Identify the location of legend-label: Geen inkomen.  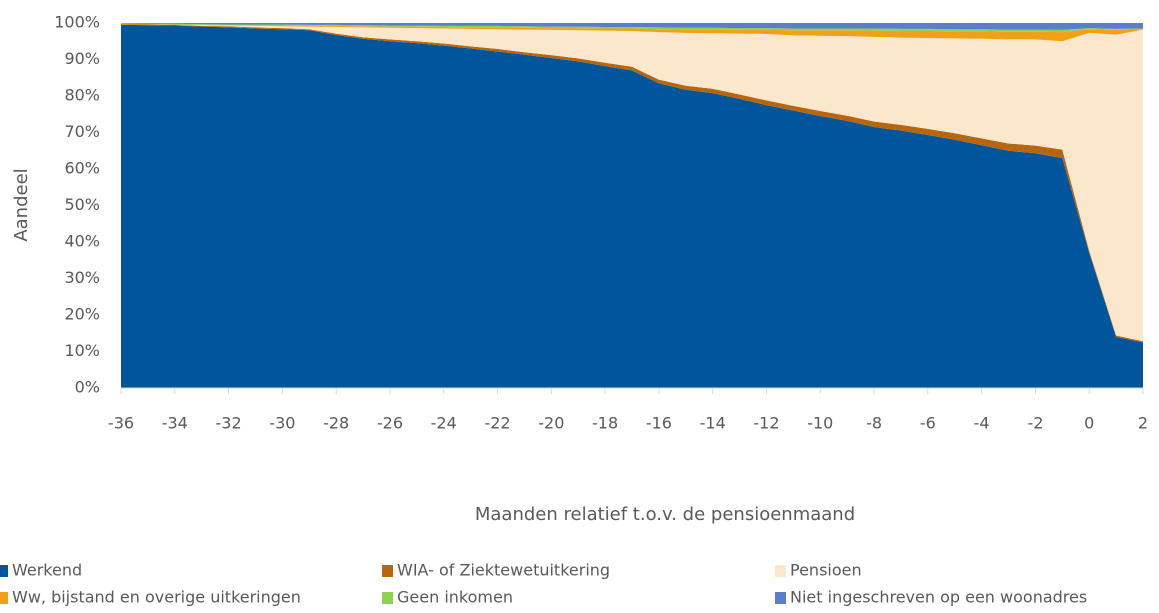
(455, 597).